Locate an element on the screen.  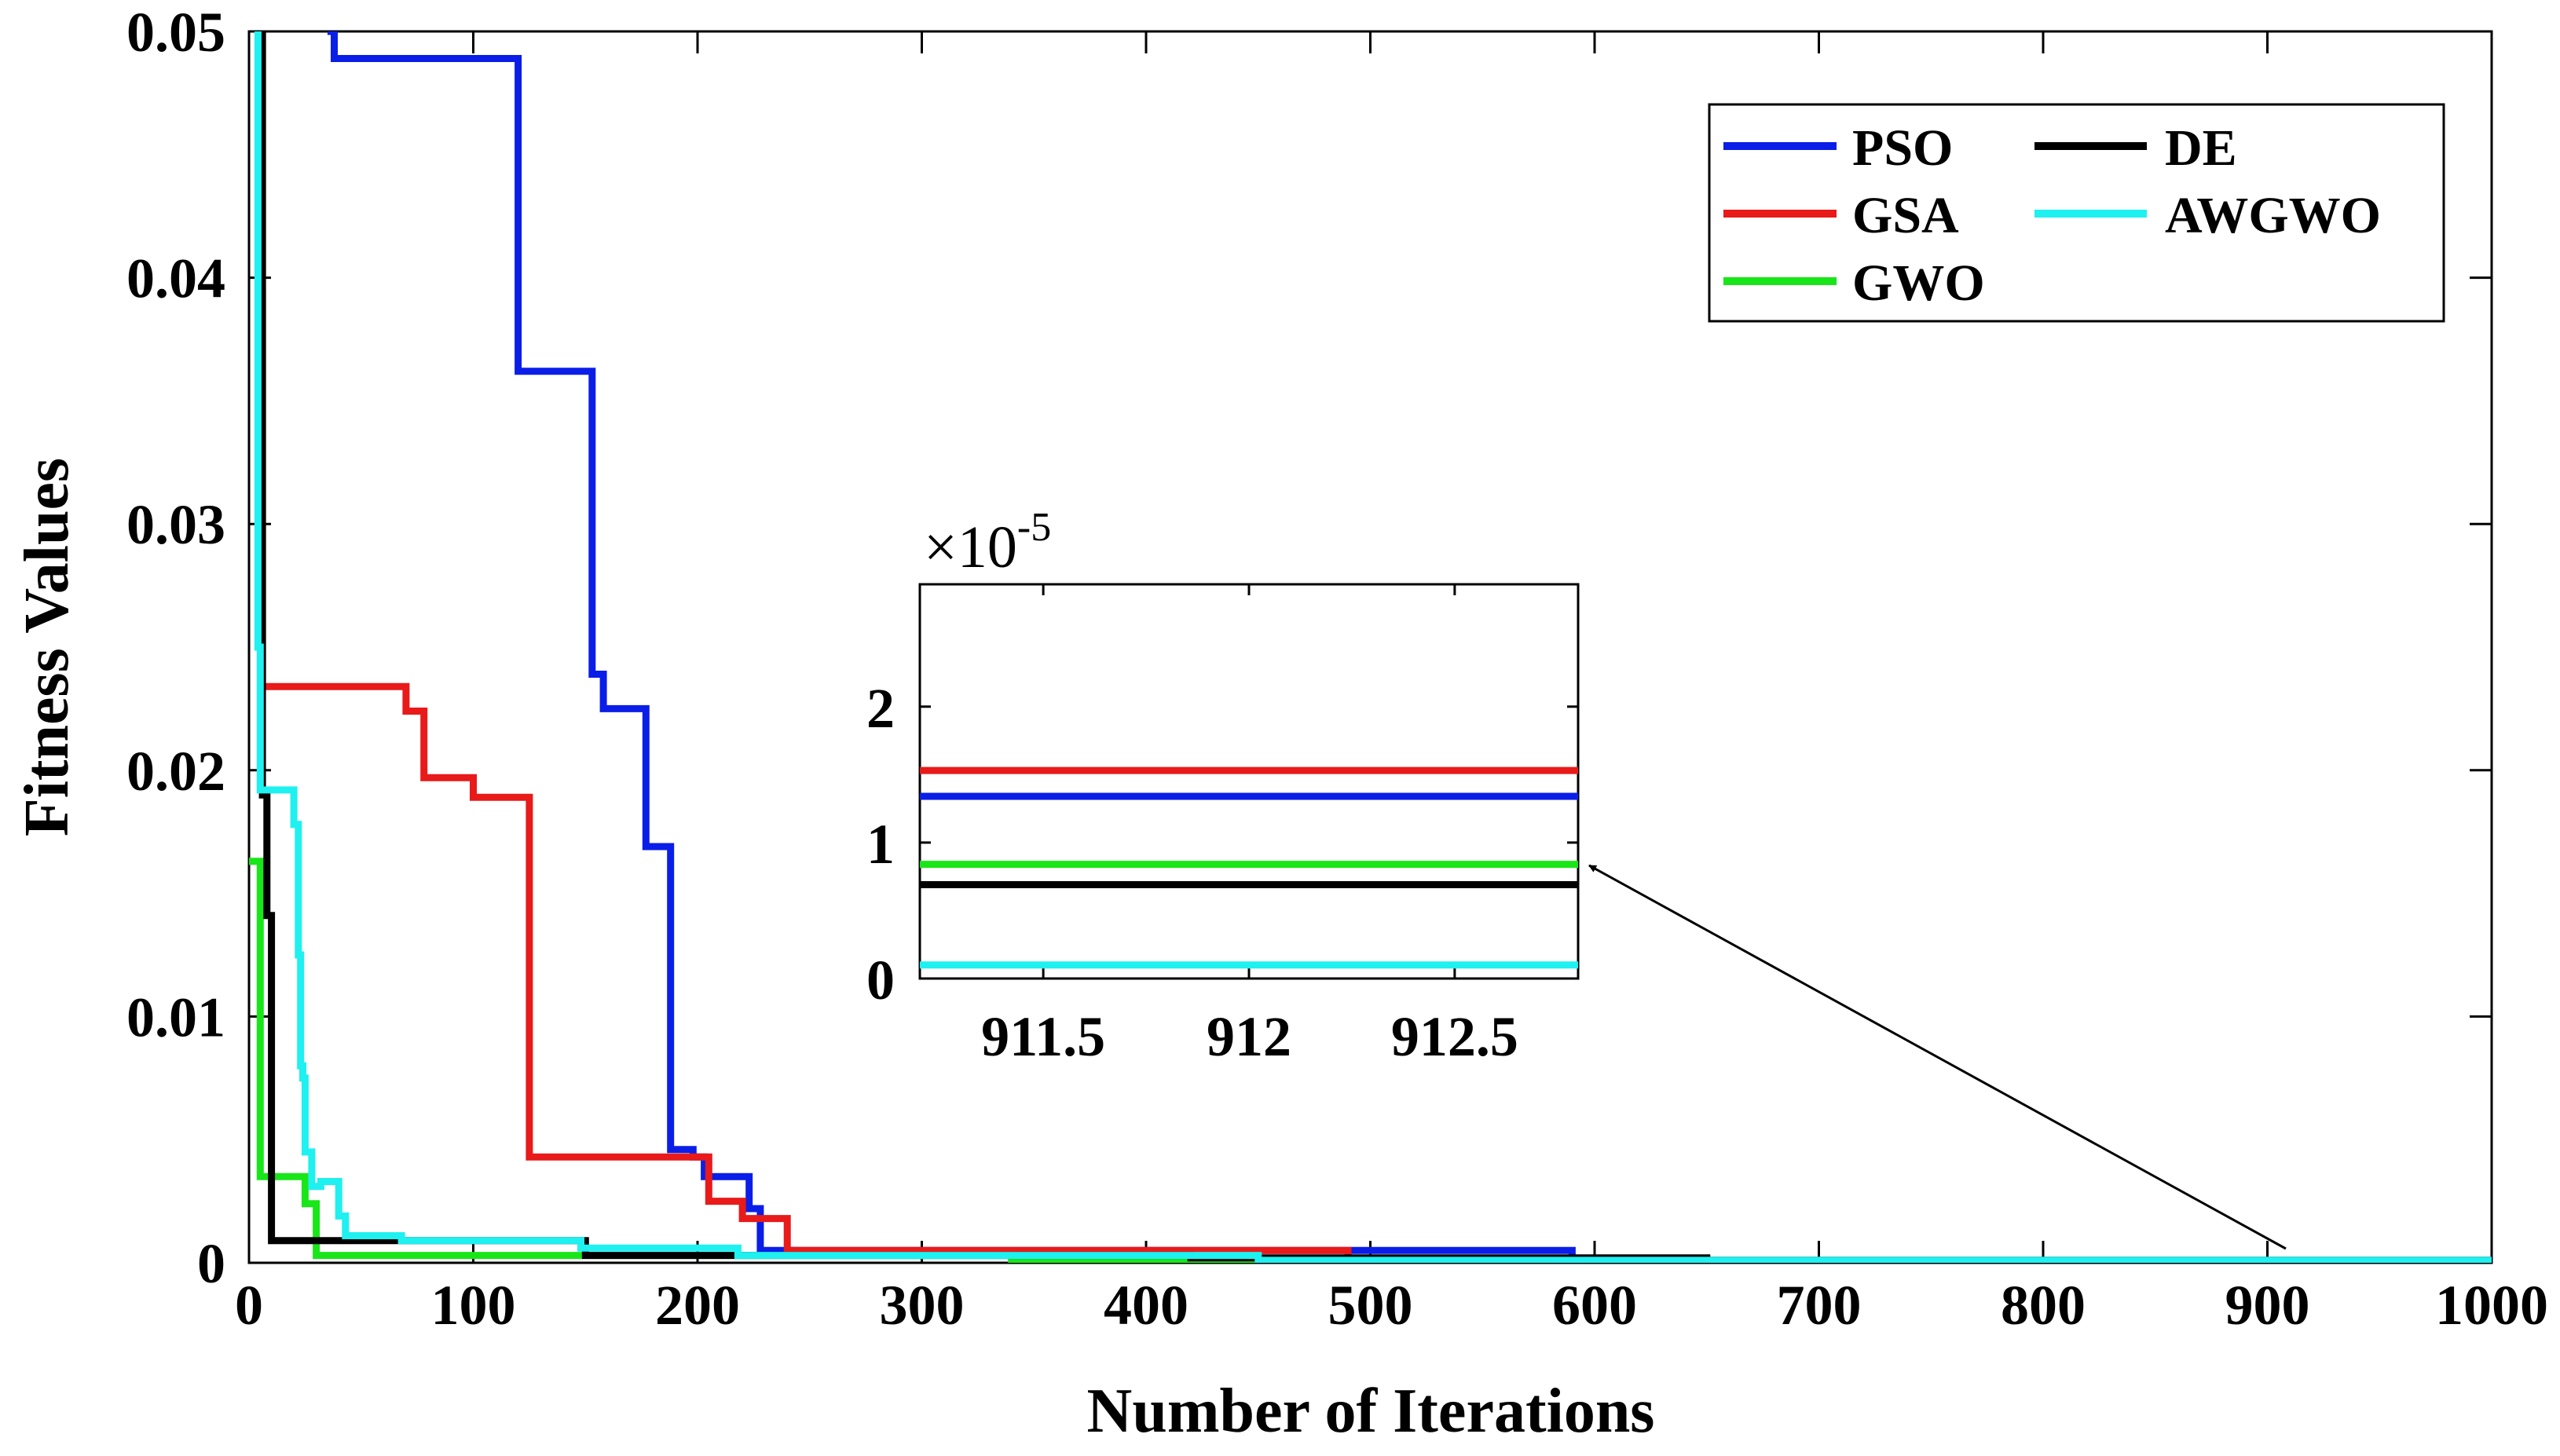
inset-y-tick-label: 1 is located at coordinates (880, 844).